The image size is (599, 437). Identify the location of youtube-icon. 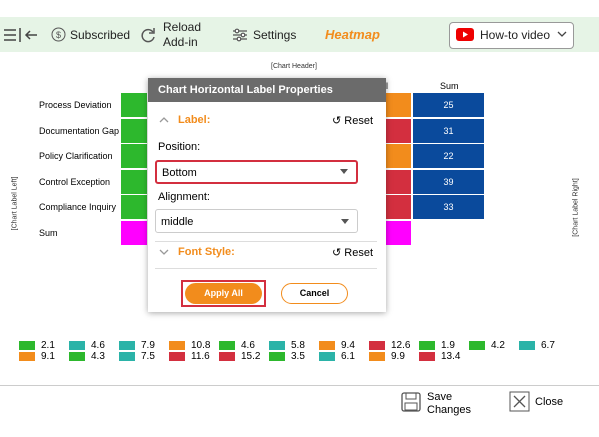
(465, 34).